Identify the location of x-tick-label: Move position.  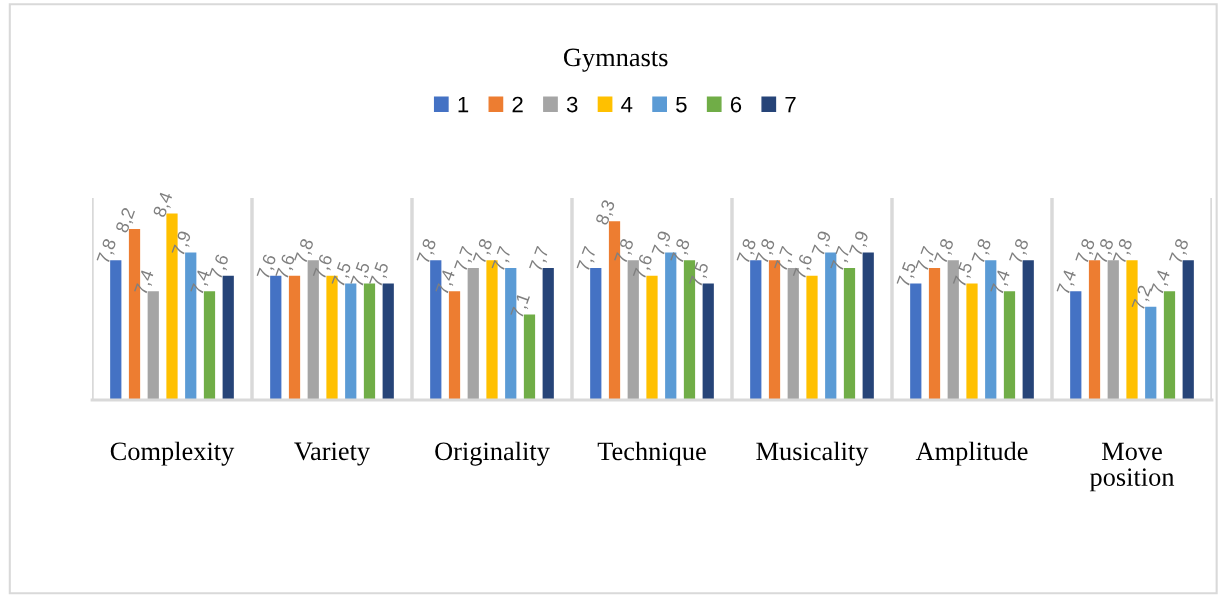
(1132, 467).